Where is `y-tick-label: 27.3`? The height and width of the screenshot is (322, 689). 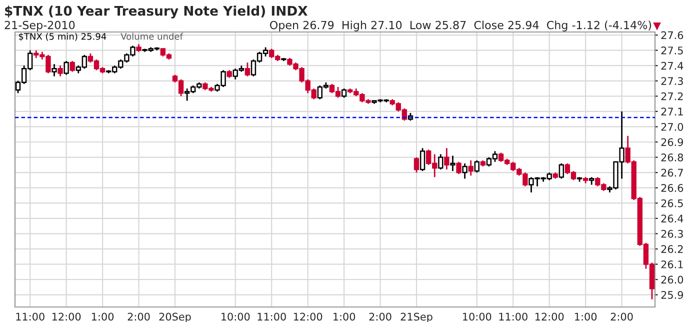 y-tick-label: 27.3 is located at coordinates (672, 81).